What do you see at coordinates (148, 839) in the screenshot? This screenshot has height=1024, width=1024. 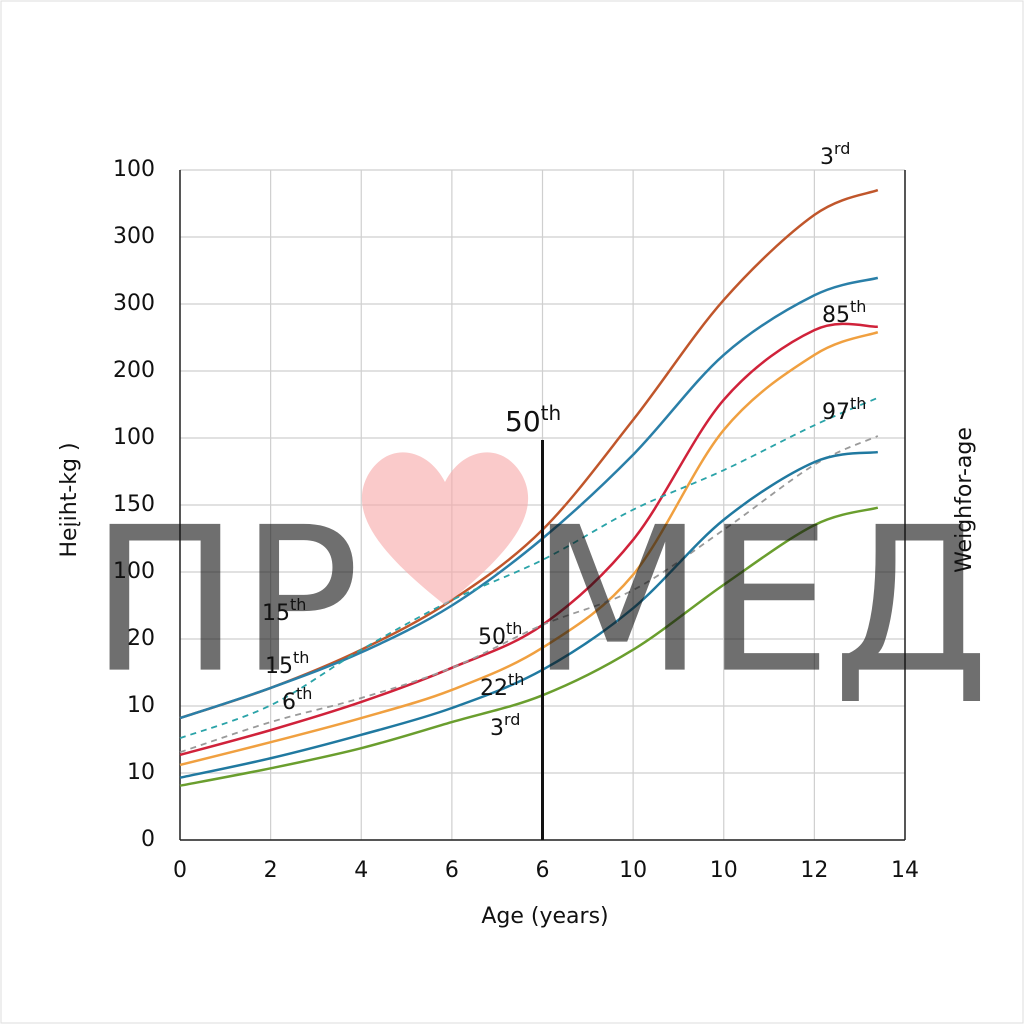 I see `y-tick-label: 0` at bounding box center [148, 839].